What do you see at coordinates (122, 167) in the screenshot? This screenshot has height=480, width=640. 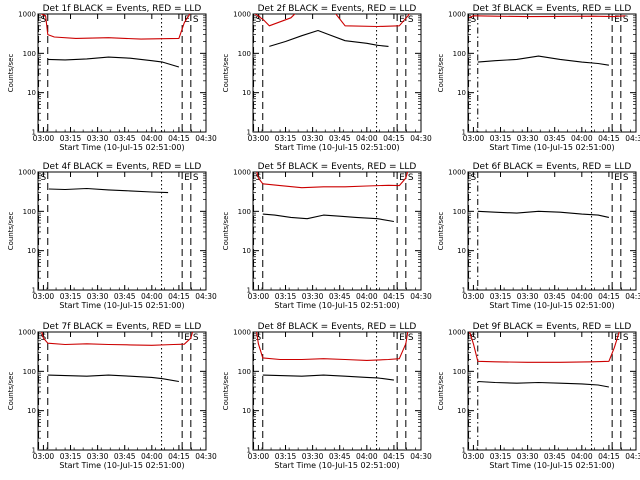 I see `chart-title: Det 4f BLACK = Events, RED = LLD` at bounding box center [122, 167].